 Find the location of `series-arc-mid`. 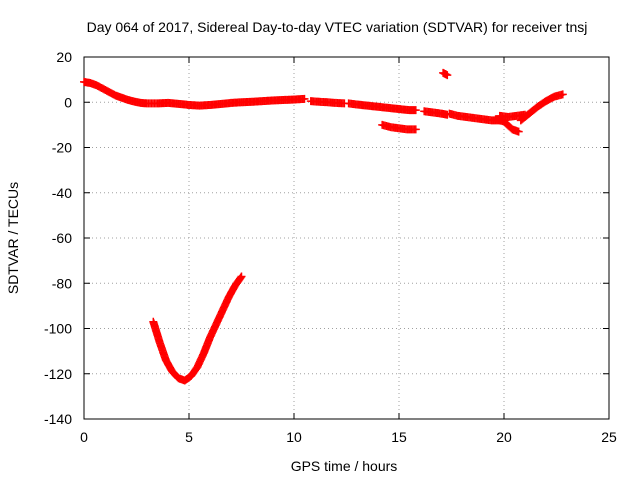

series-arc-mid is located at coordinates (327, 102).